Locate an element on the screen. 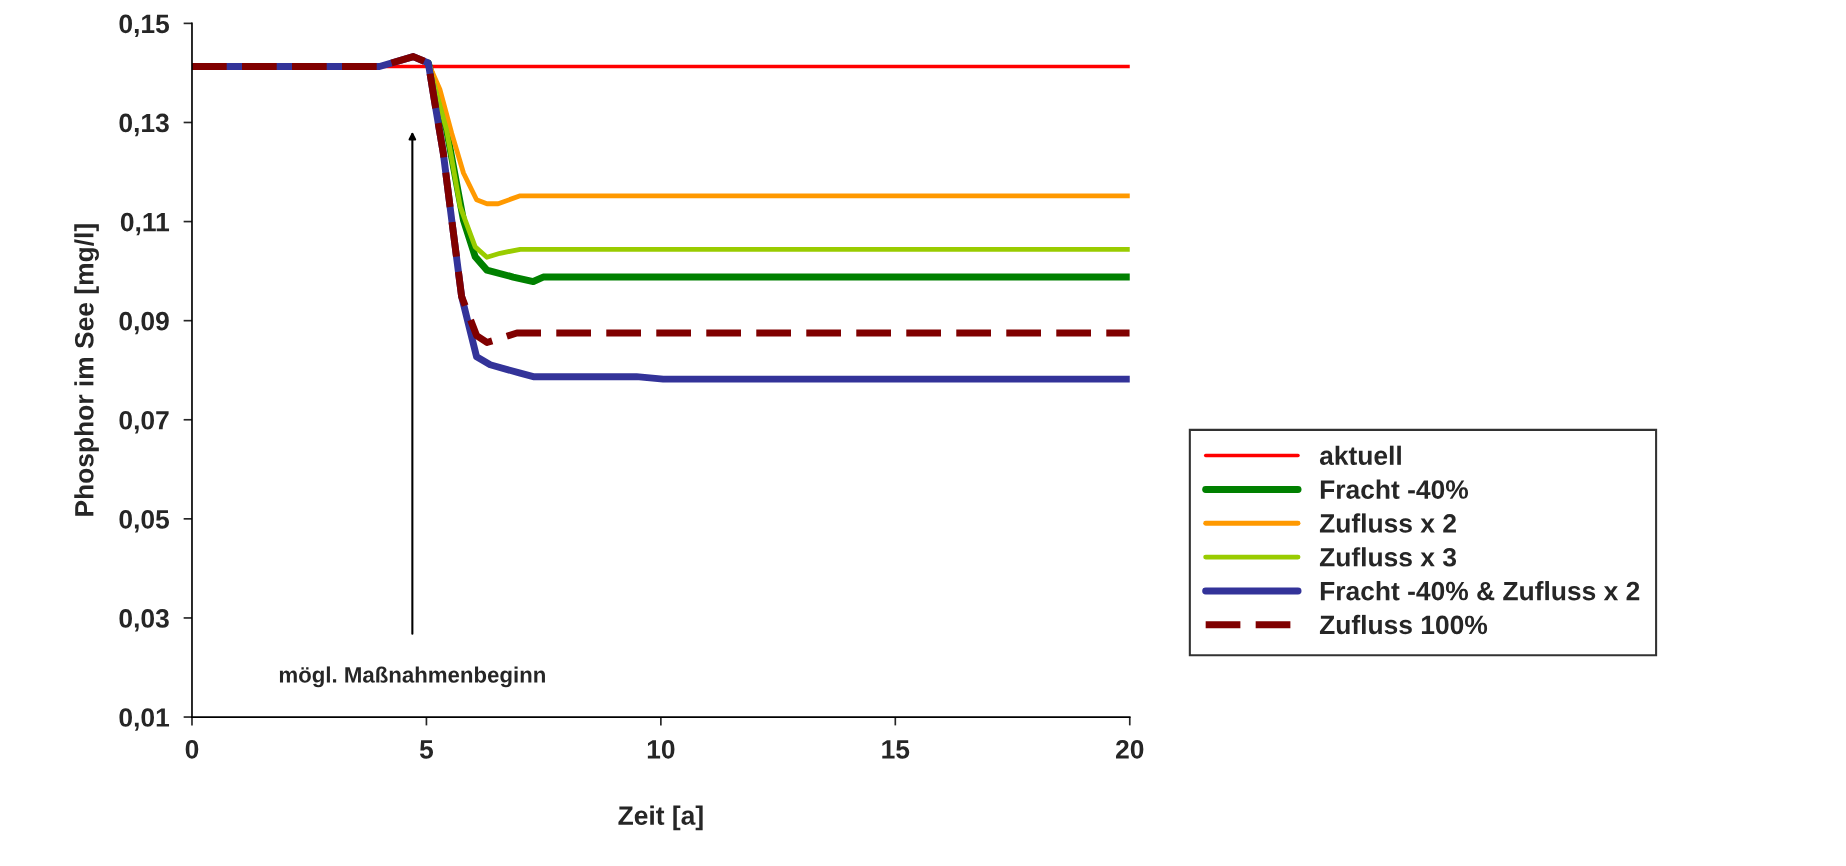  y-tick-label: 0,03 is located at coordinates (144, 620).